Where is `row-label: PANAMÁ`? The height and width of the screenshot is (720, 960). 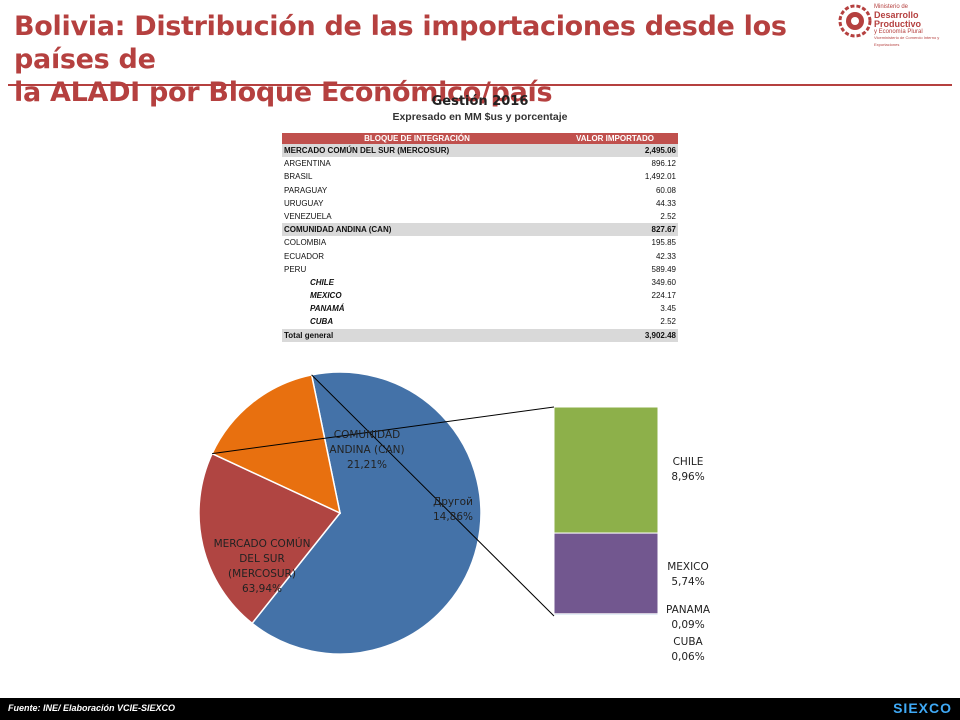 row-label: PANAMÁ is located at coordinates (327, 309).